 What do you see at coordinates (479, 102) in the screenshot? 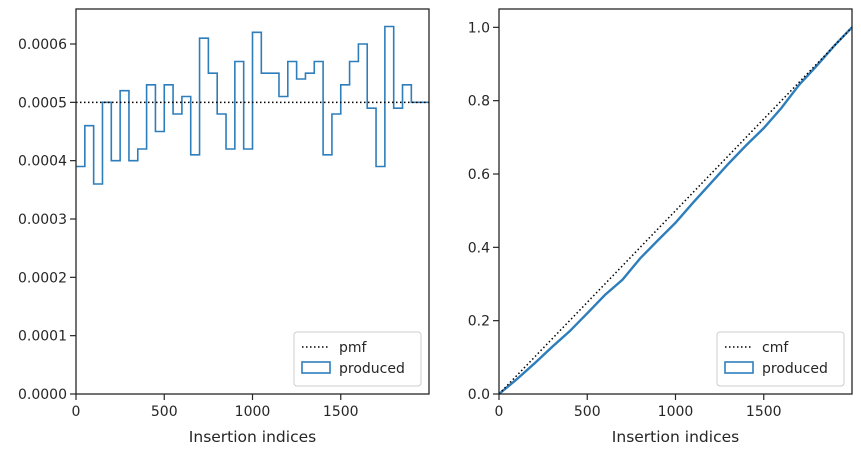
I see `y-tick-label: 0.8` at bounding box center [479, 102].